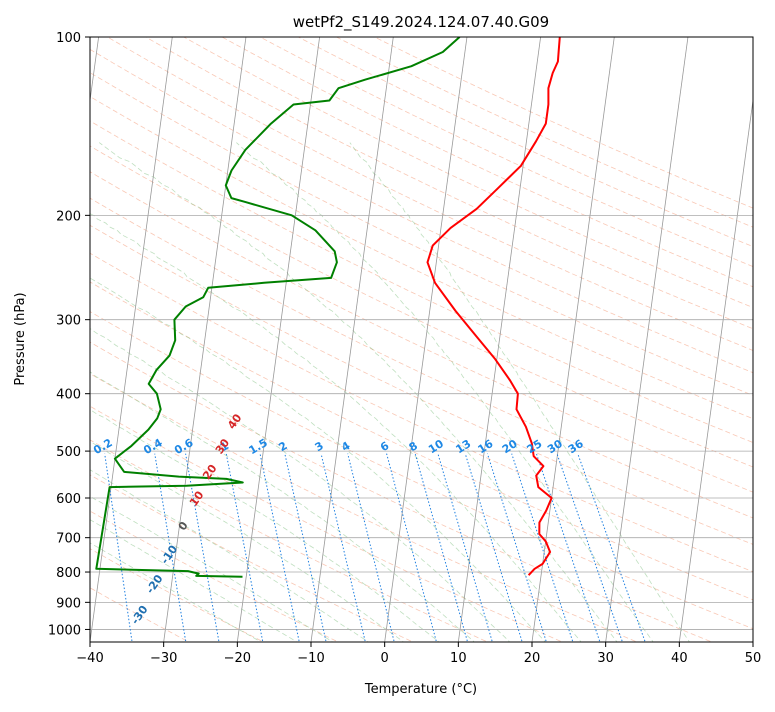 This screenshot has height=712, width=775. Describe the element at coordinates (679, 658) in the screenshot. I see `x-tick-label: 40` at that location.